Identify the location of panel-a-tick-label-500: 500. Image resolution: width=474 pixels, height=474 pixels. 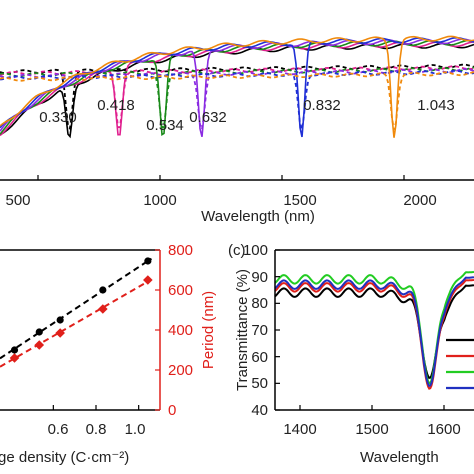
(17, 200).